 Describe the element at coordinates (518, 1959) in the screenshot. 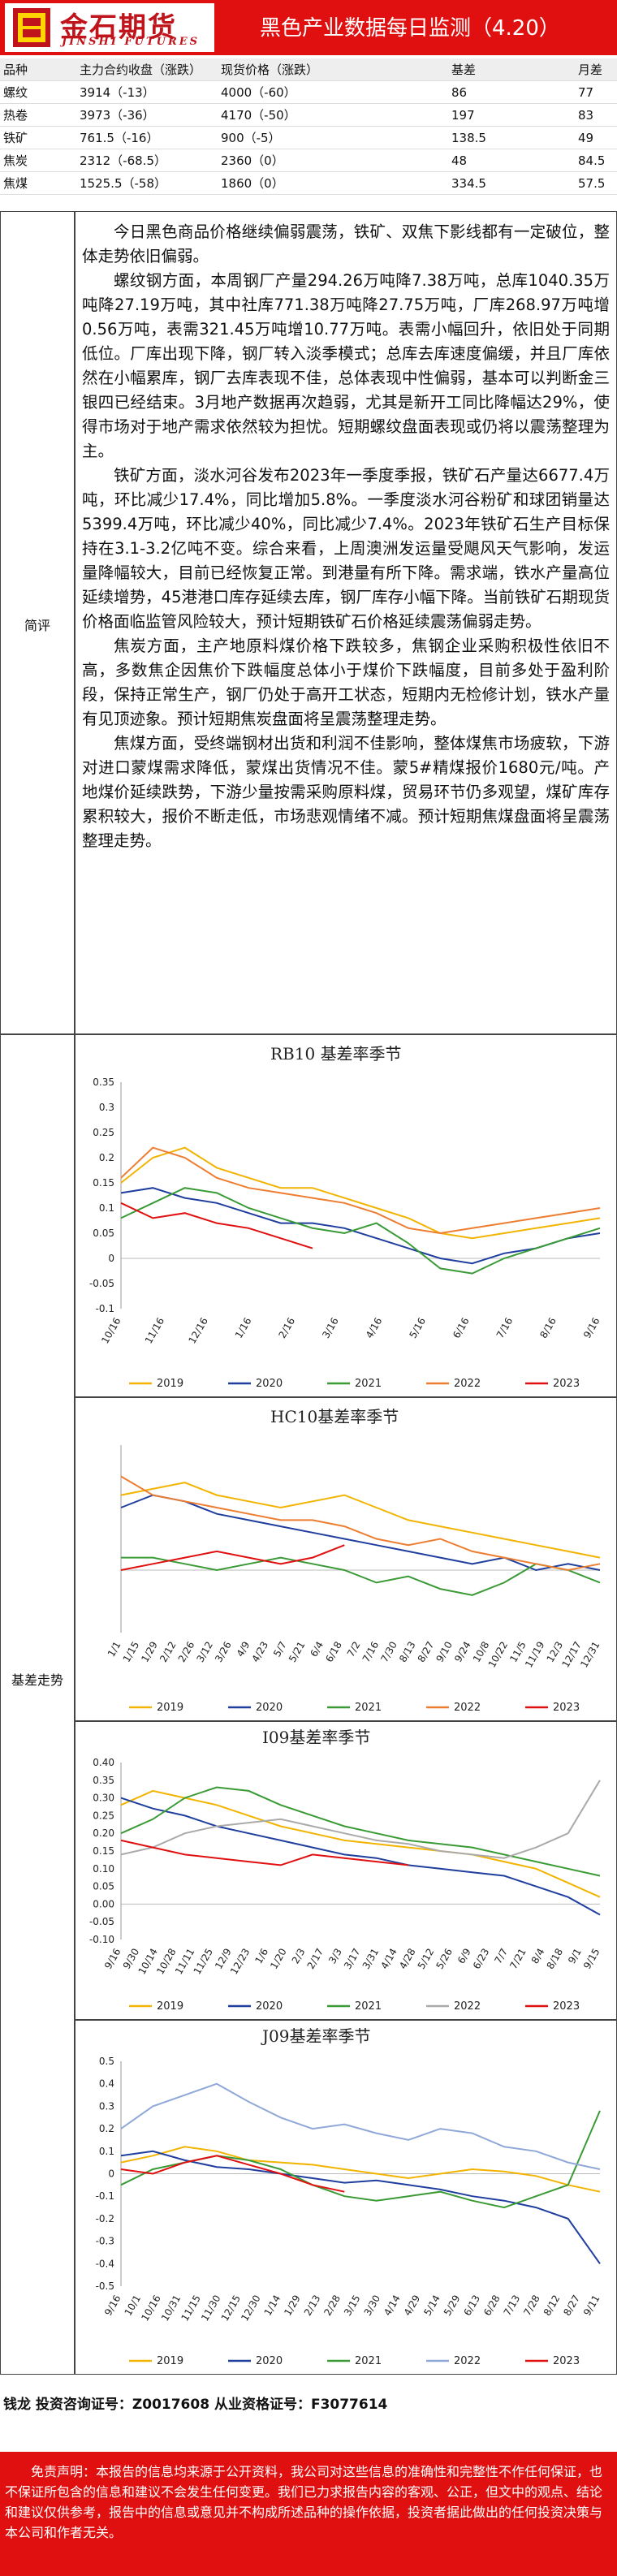

I see `x-tick-label: 7/21` at that location.